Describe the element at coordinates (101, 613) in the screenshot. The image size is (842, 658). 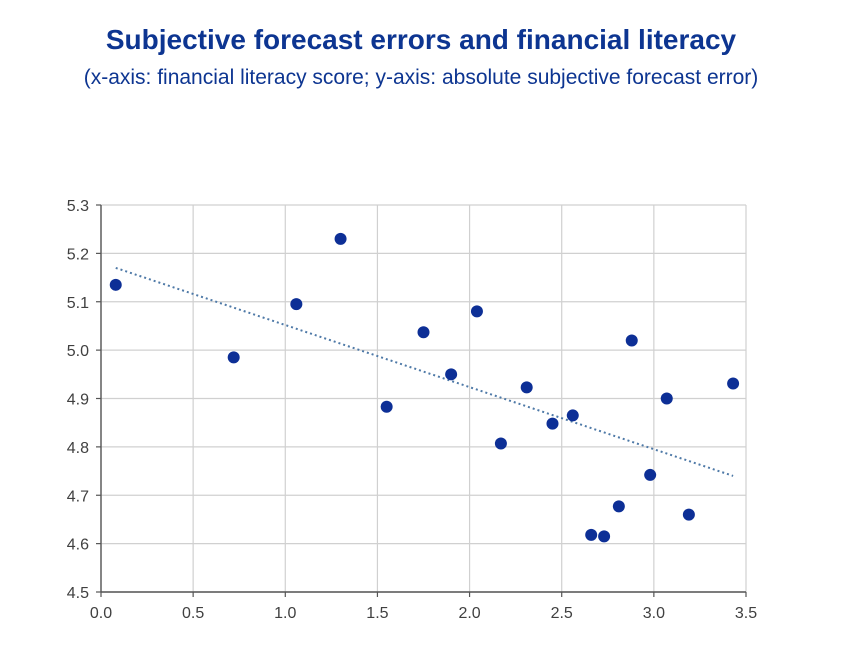
I see `x-tick-label: 0.0` at that location.